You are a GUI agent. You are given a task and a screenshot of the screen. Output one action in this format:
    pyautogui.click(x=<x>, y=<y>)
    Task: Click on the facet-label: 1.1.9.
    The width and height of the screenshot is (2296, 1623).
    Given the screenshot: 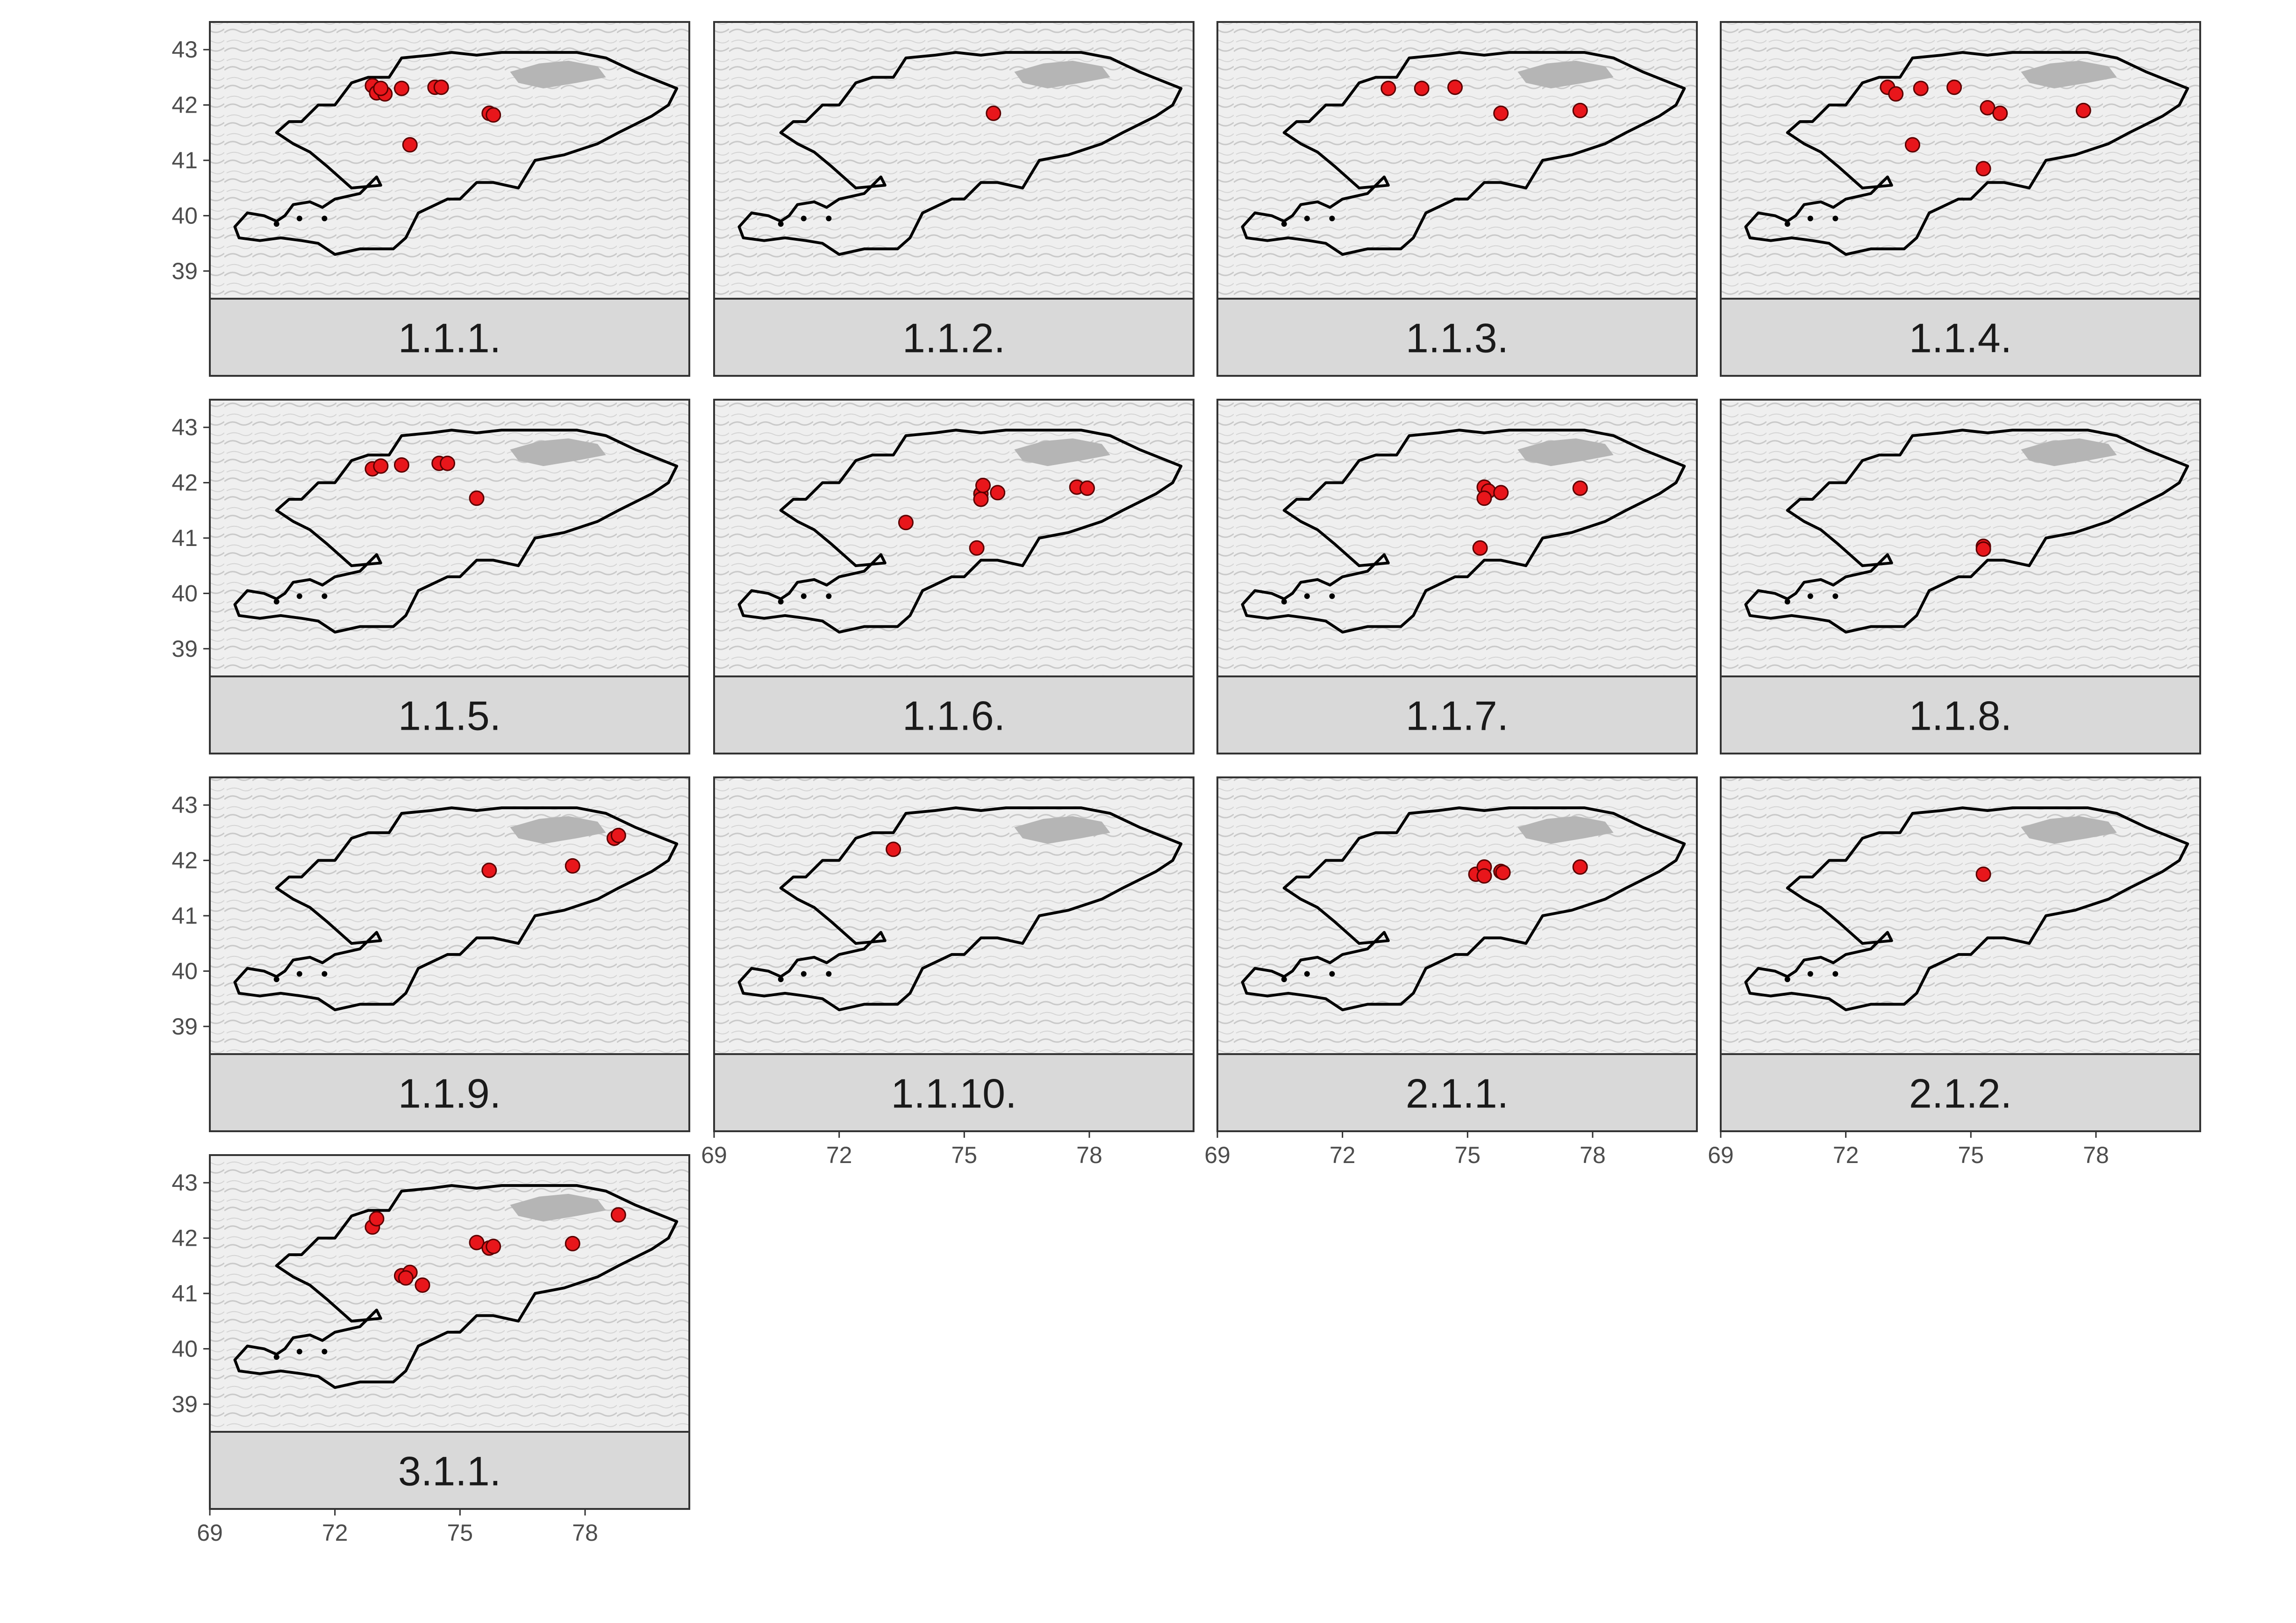 What is the action you would take?
    pyautogui.click(x=449, y=1093)
    